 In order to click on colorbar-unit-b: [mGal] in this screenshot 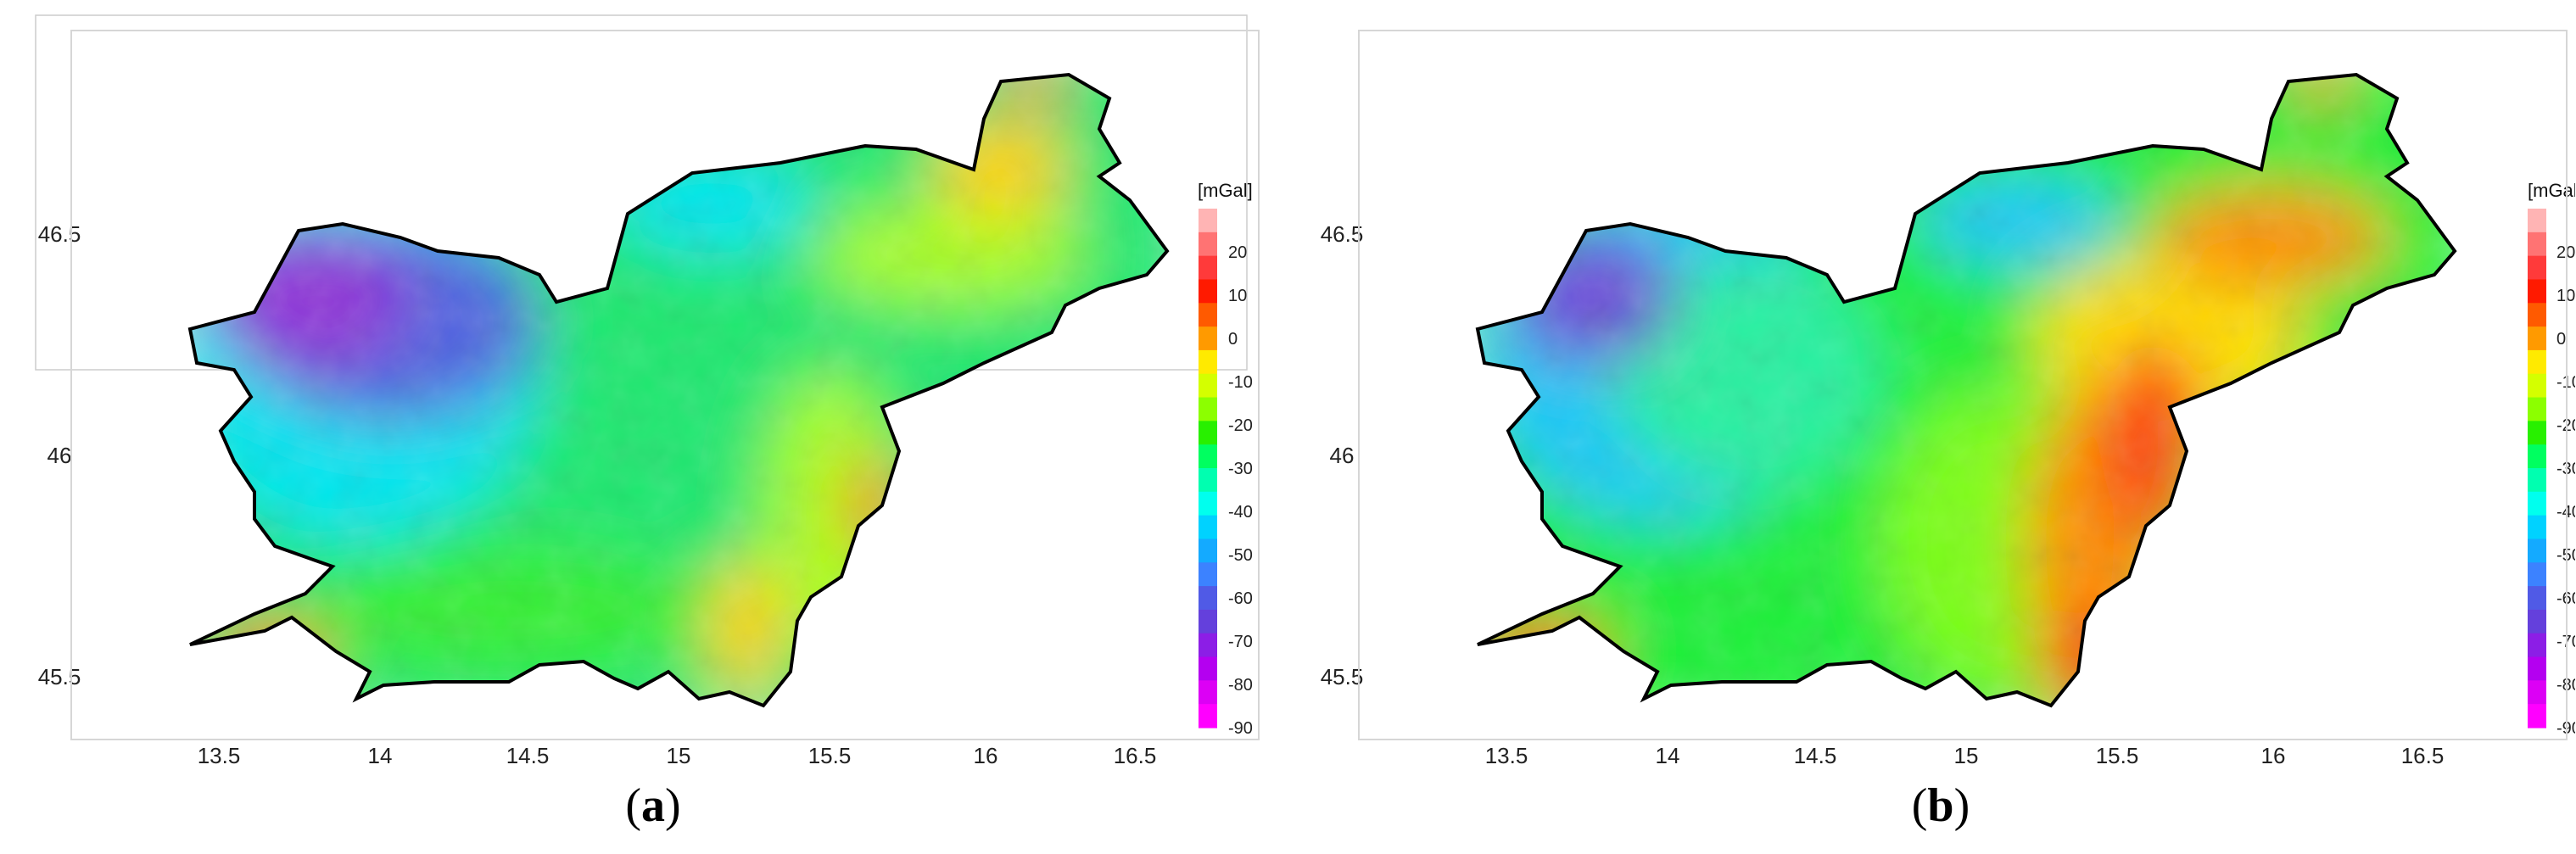, I will do `click(2551, 191)`.